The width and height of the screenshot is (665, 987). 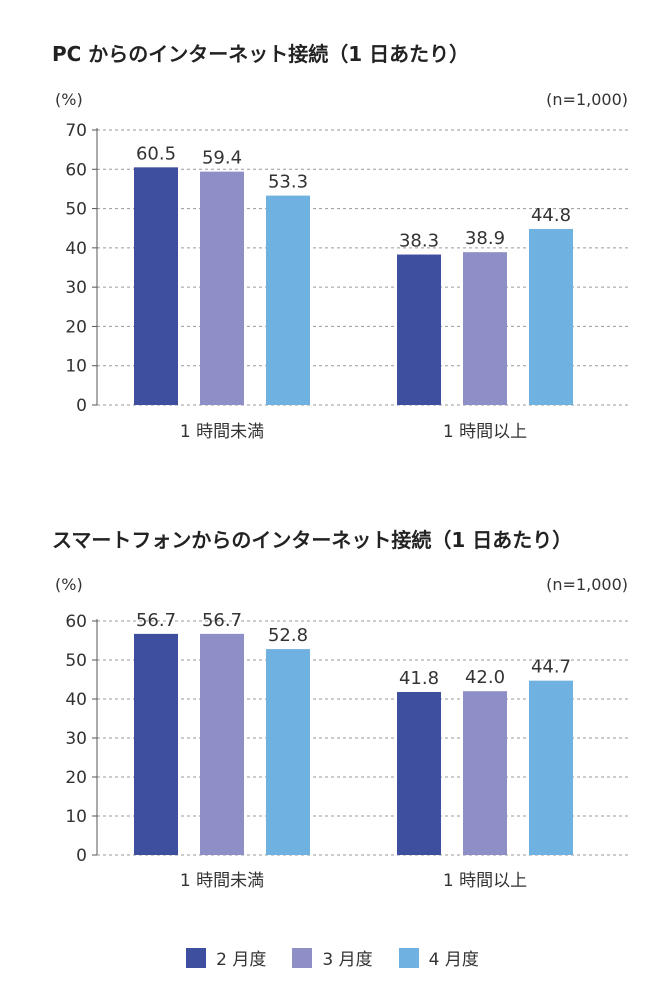 What do you see at coordinates (485, 773) in the screenshot?
I see `c2-bar-g1-s1` at bounding box center [485, 773].